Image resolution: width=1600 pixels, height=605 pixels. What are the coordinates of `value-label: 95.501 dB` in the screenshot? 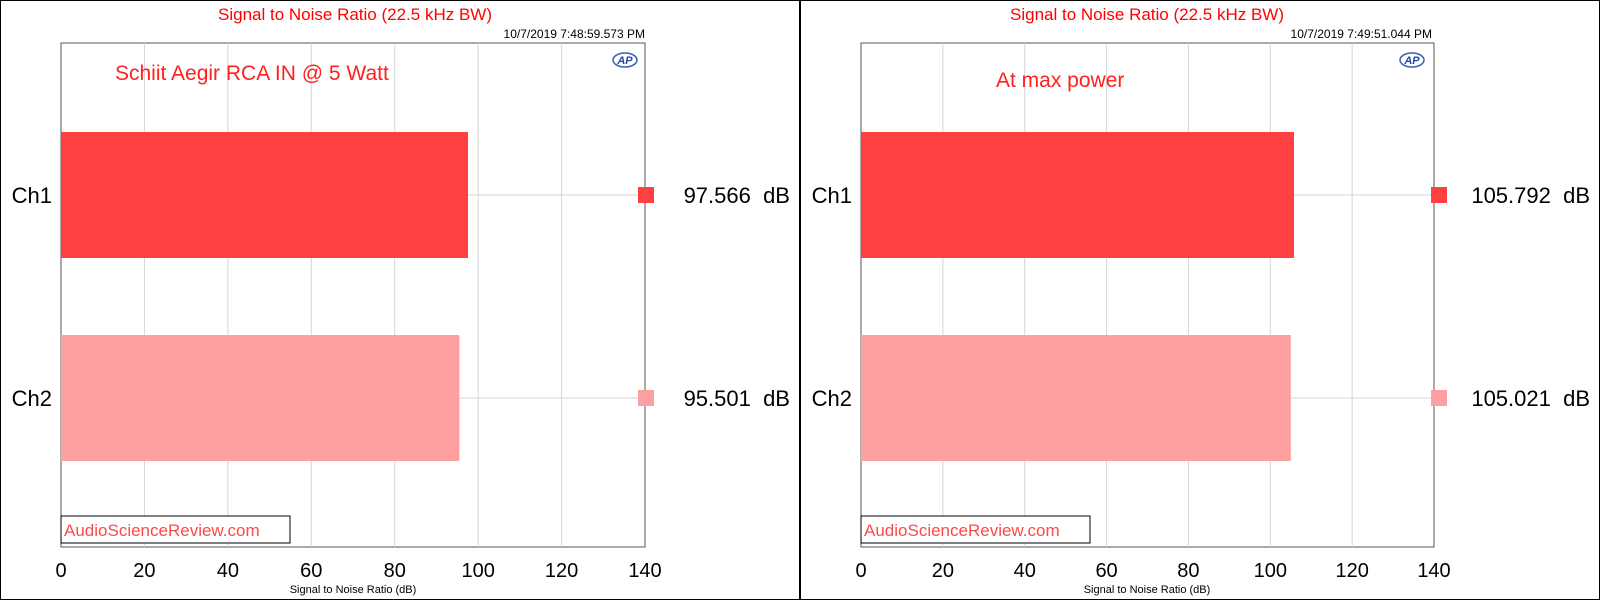 It's located at (737, 398).